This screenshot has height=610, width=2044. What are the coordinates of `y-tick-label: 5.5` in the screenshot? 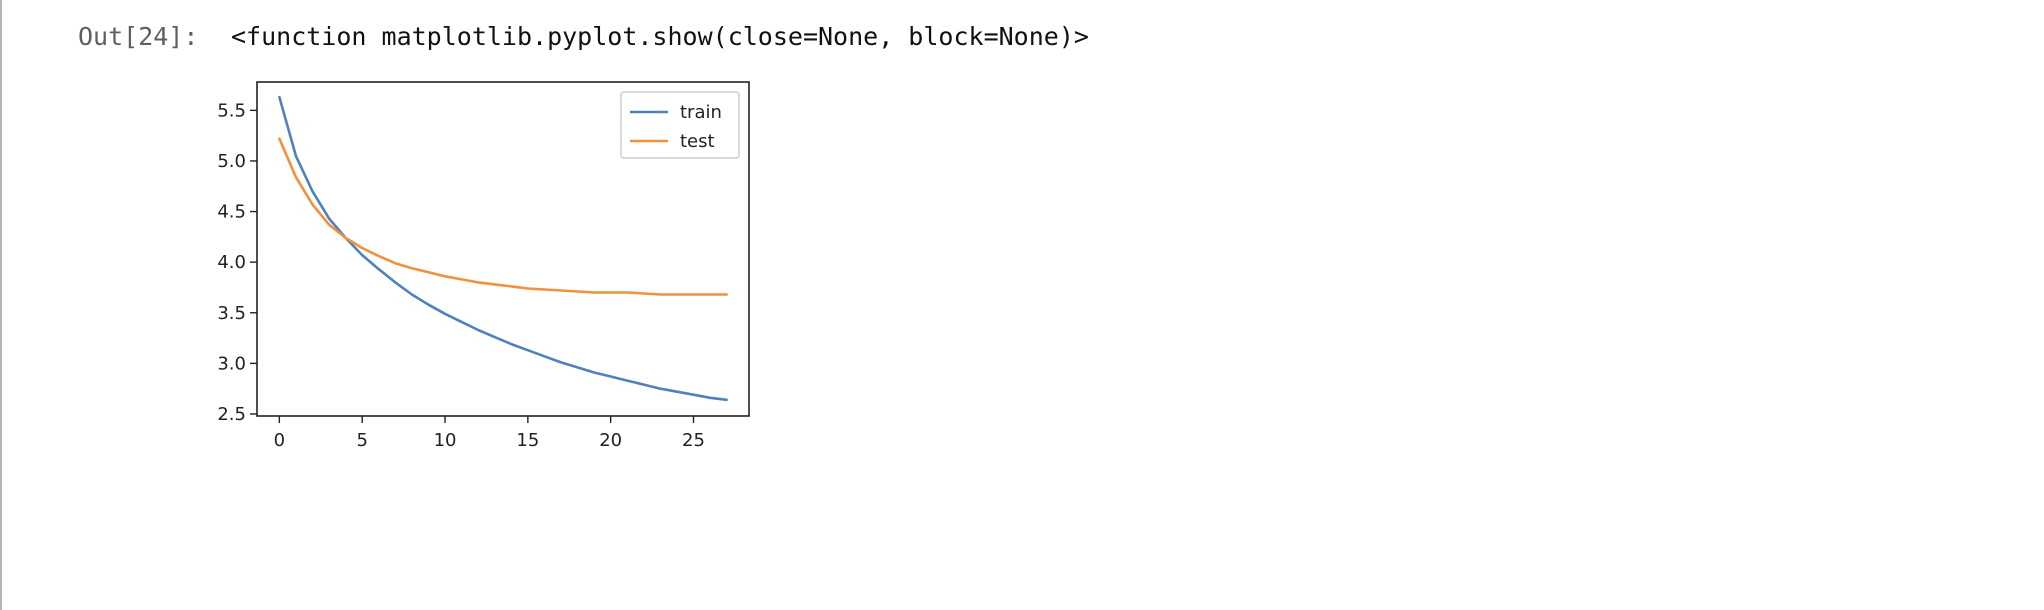 It's located at (231, 110).